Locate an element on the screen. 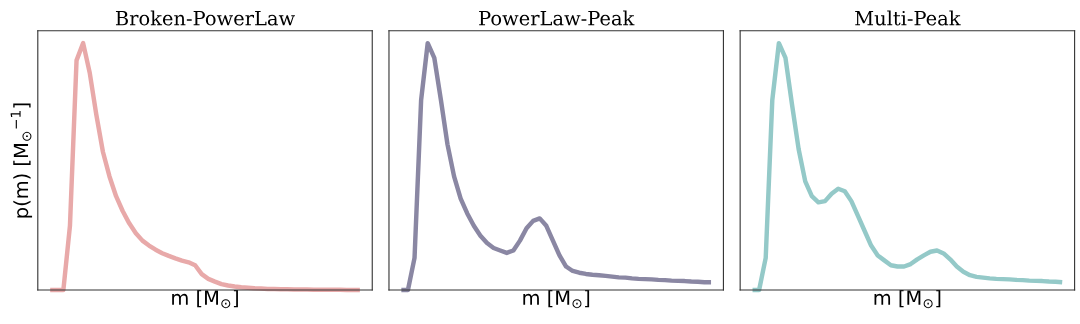 The width and height of the screenshot is (1080, 324). chart-title: PowerLaw-Peak is located at coordinates (557, 18).